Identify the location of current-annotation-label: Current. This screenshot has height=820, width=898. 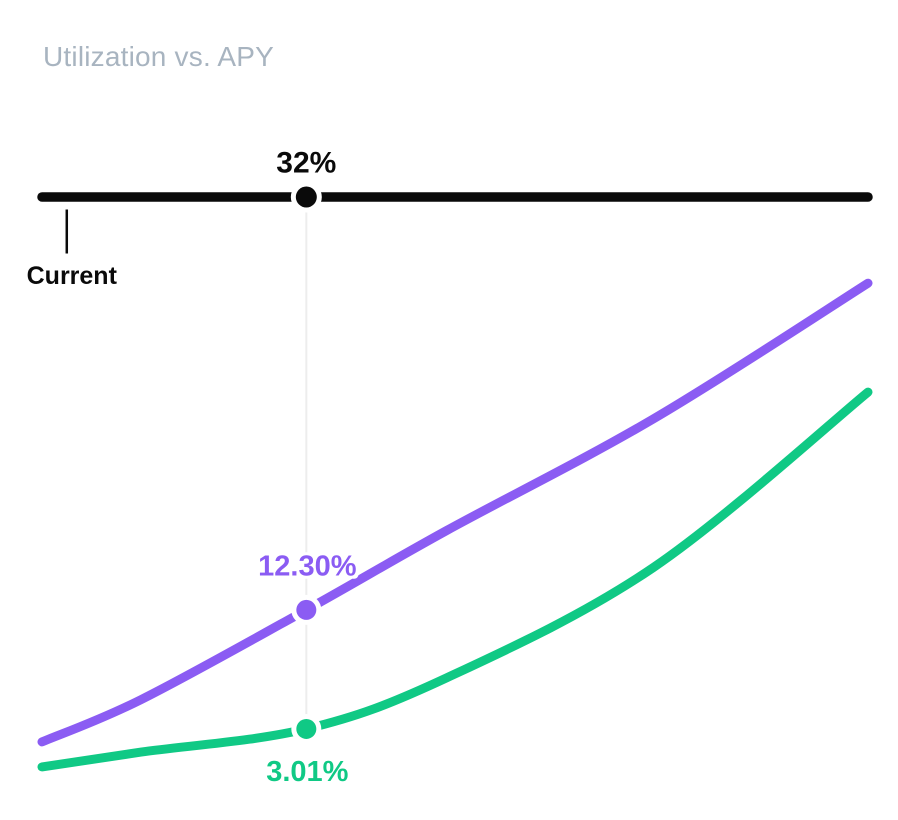
(71, 276).